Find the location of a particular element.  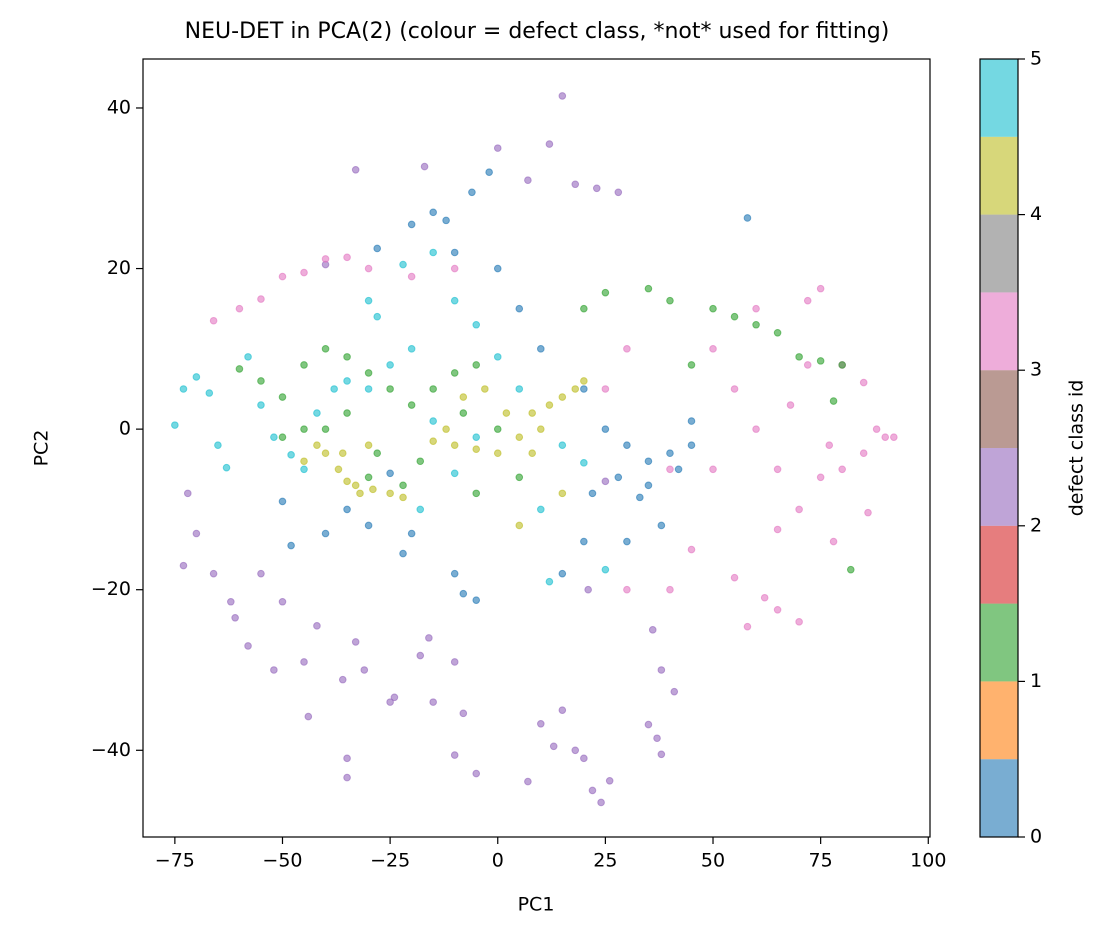

colorbar-frame is located at coordinates (999, 448).